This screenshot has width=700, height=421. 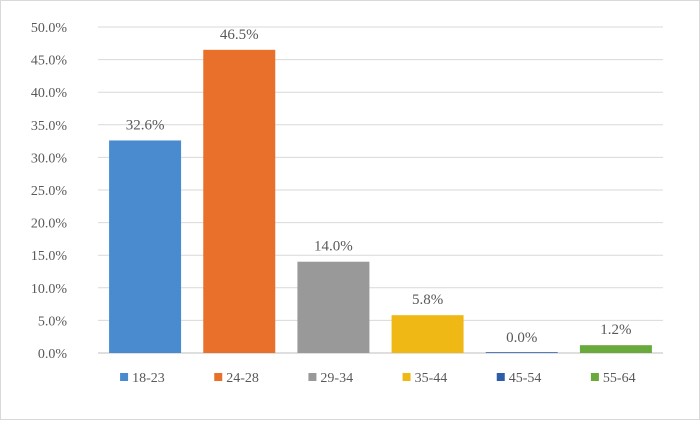 I want to click on data-label: 0.0%, so click(x=521, y=338).